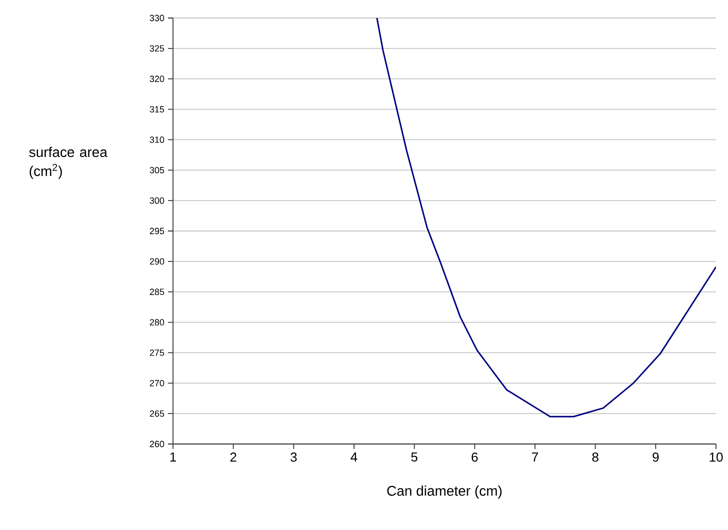  I want to click on y-tick-label: 315, so click(157, 109).